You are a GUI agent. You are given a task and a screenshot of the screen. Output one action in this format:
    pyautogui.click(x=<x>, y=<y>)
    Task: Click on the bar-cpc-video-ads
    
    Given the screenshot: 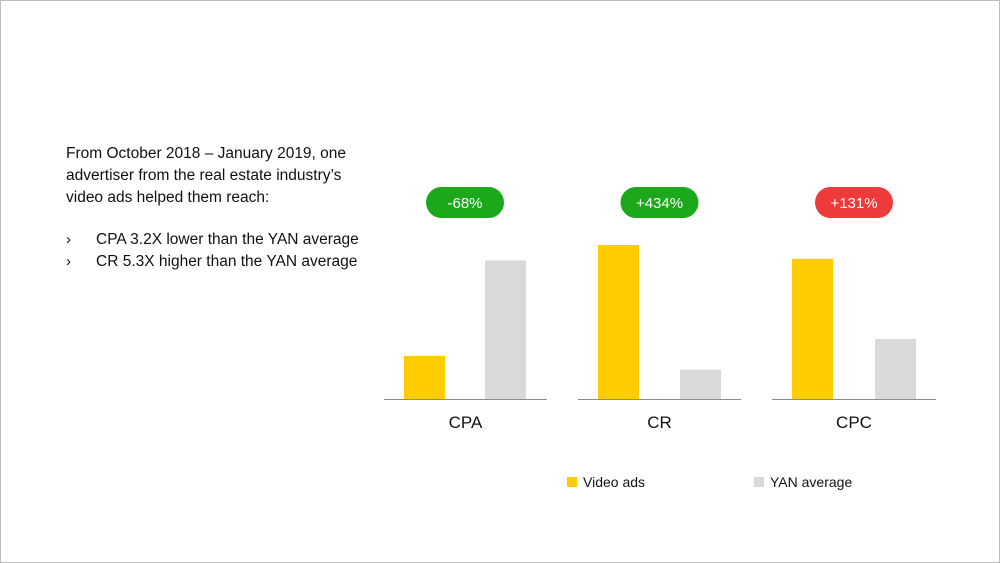 What is the action you would take?
    pyautogui.click(x=812, y=328)
    